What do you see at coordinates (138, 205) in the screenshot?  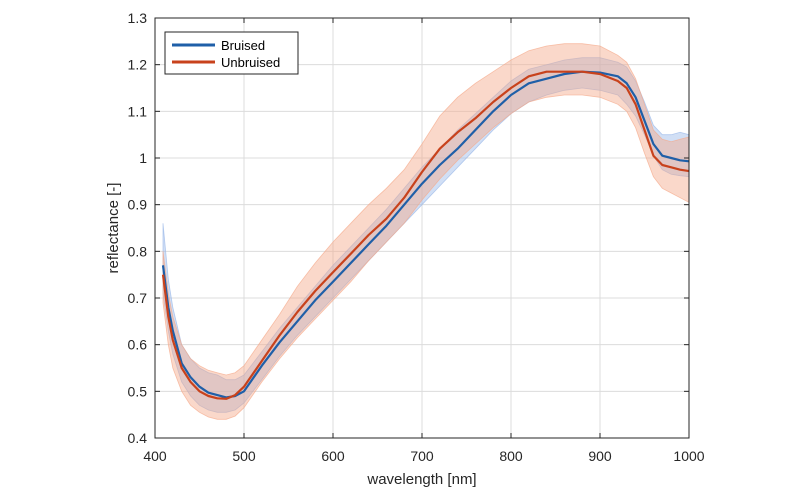 I see `y-tick-label: 0.9` at bounding box center [138, 205].